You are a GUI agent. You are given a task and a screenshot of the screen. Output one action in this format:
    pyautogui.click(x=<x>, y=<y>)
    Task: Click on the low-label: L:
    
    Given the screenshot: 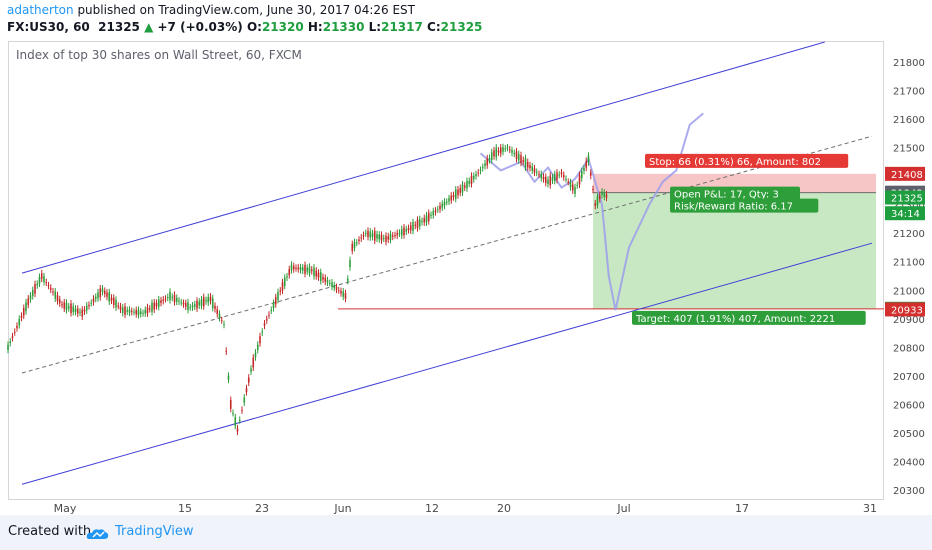 What is the action you would take?
    pyautogui.click(x=375, y=27)
    